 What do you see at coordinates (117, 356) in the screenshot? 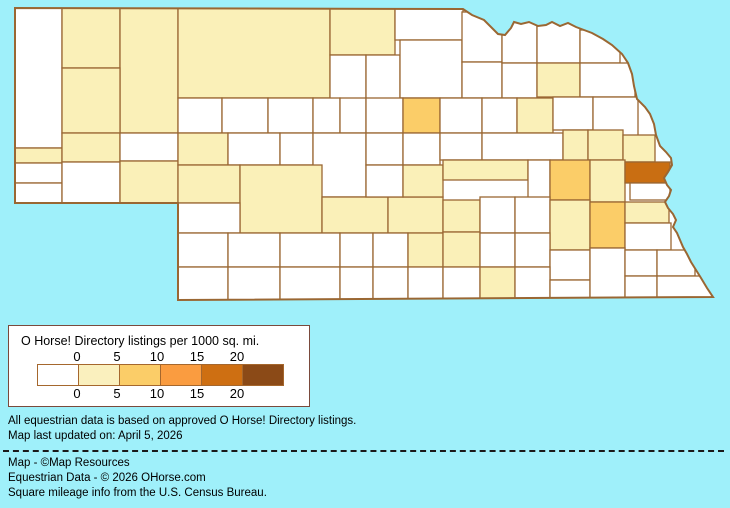
I see `legend-tick: 5` at bounding box center [117, 356].